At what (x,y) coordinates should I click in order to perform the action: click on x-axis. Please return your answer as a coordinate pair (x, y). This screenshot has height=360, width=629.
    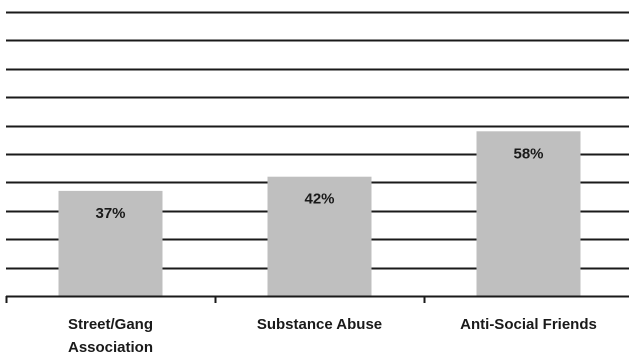
    Looking at the image, I should click on (317, 299).